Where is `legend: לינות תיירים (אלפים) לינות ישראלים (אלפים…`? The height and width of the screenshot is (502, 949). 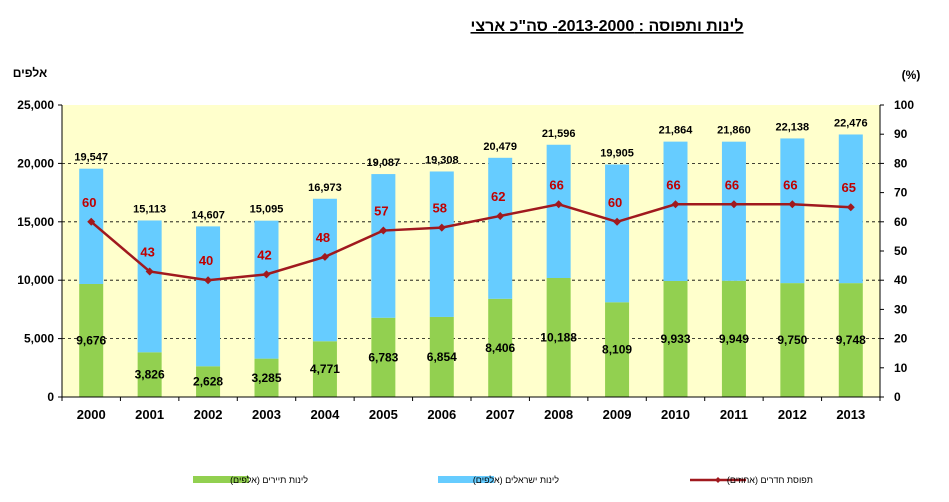
legend: לינות תיירים (אלפים) לינות ישראלים (אלפים… is located at coordinates (503, 480).